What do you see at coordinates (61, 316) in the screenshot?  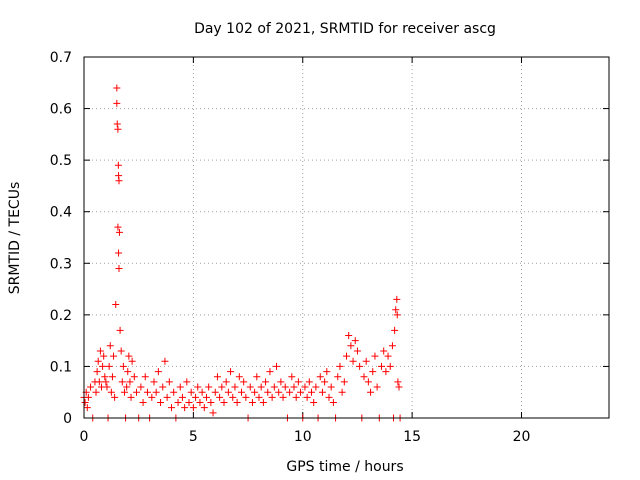 I see `y-tick-label: 0.2` at bounding box center [61, 316].